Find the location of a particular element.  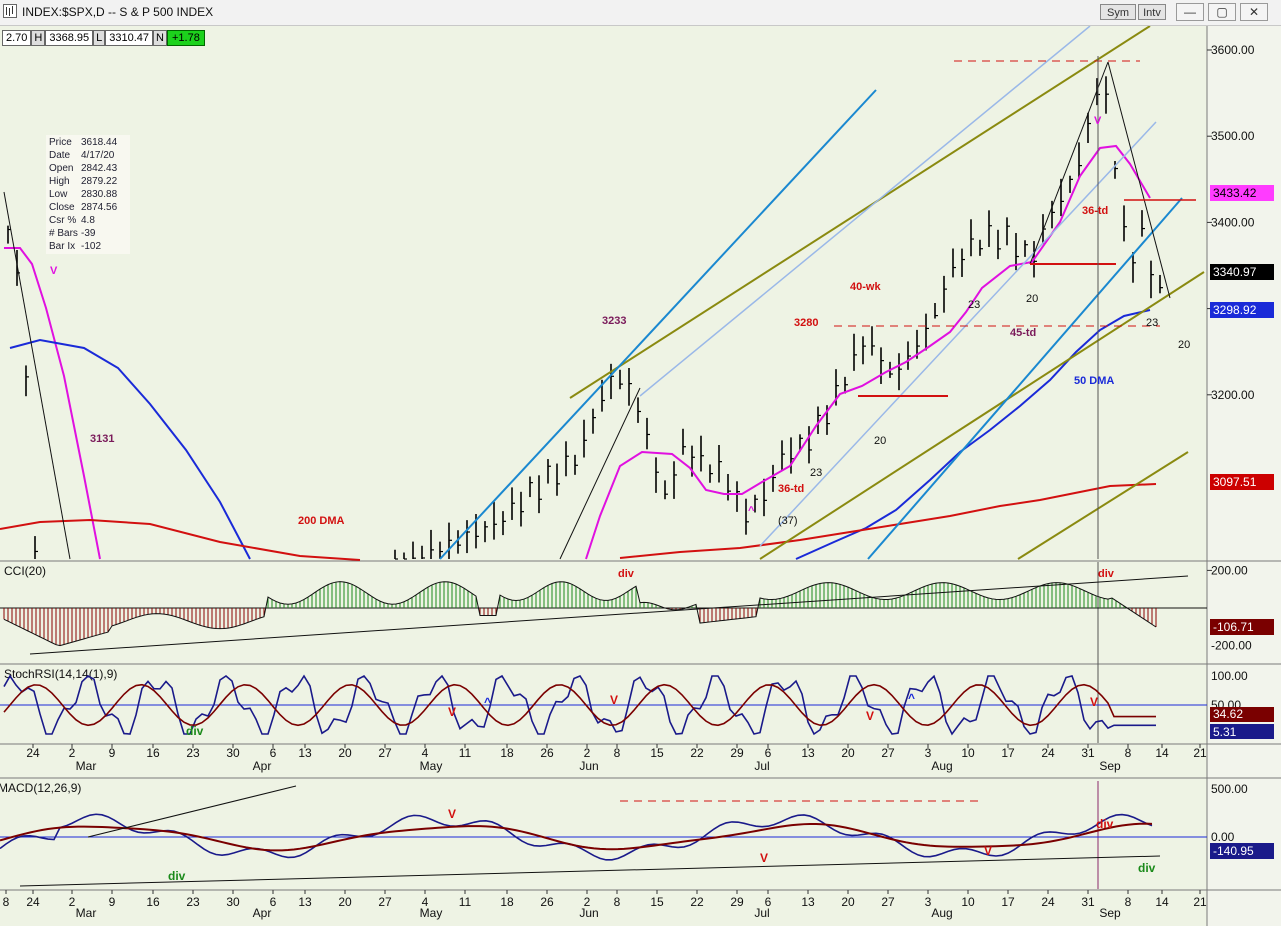

data-box-key: Low is located at coordinates (58, 194).